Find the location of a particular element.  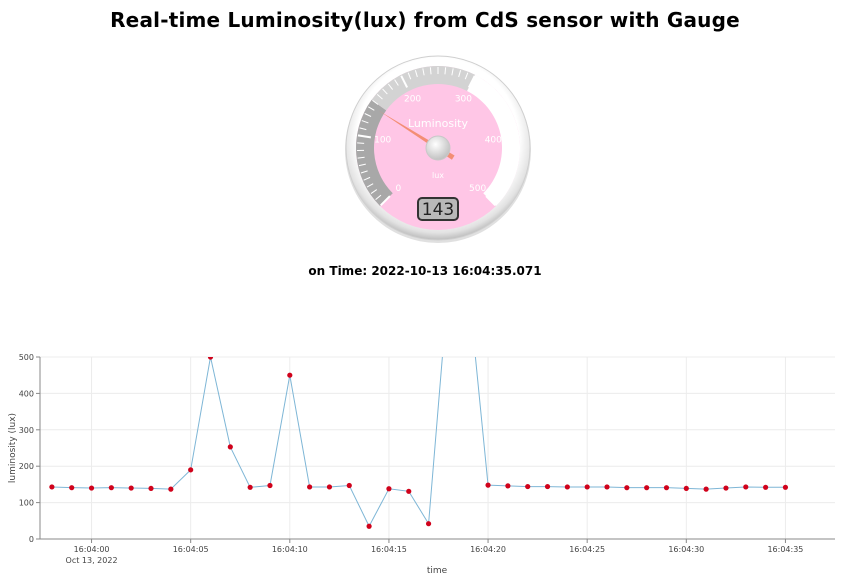

gauge-tick-label: 0 is located at coordinates (399, 189).